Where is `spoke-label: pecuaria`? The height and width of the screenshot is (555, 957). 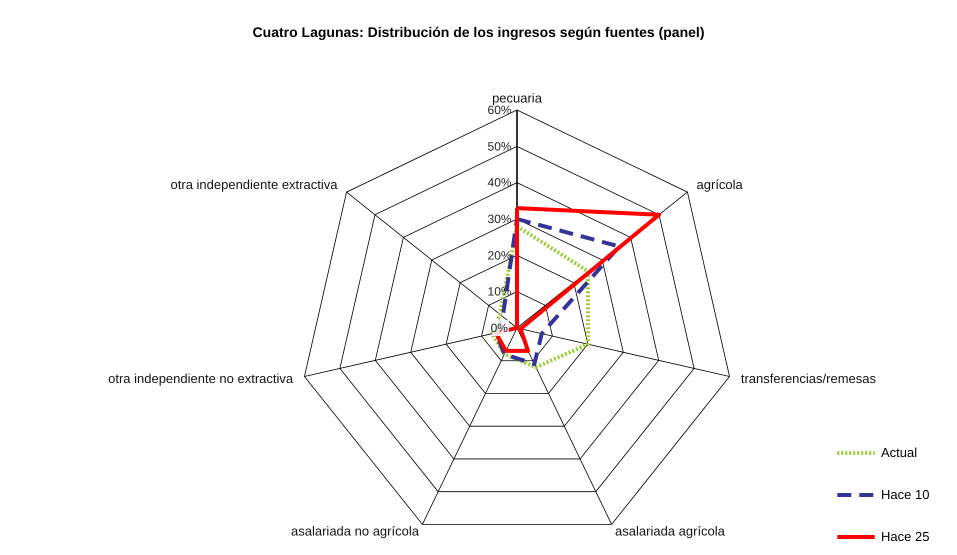 spoke-label: pecuaria is located at coordinates (517, 98).